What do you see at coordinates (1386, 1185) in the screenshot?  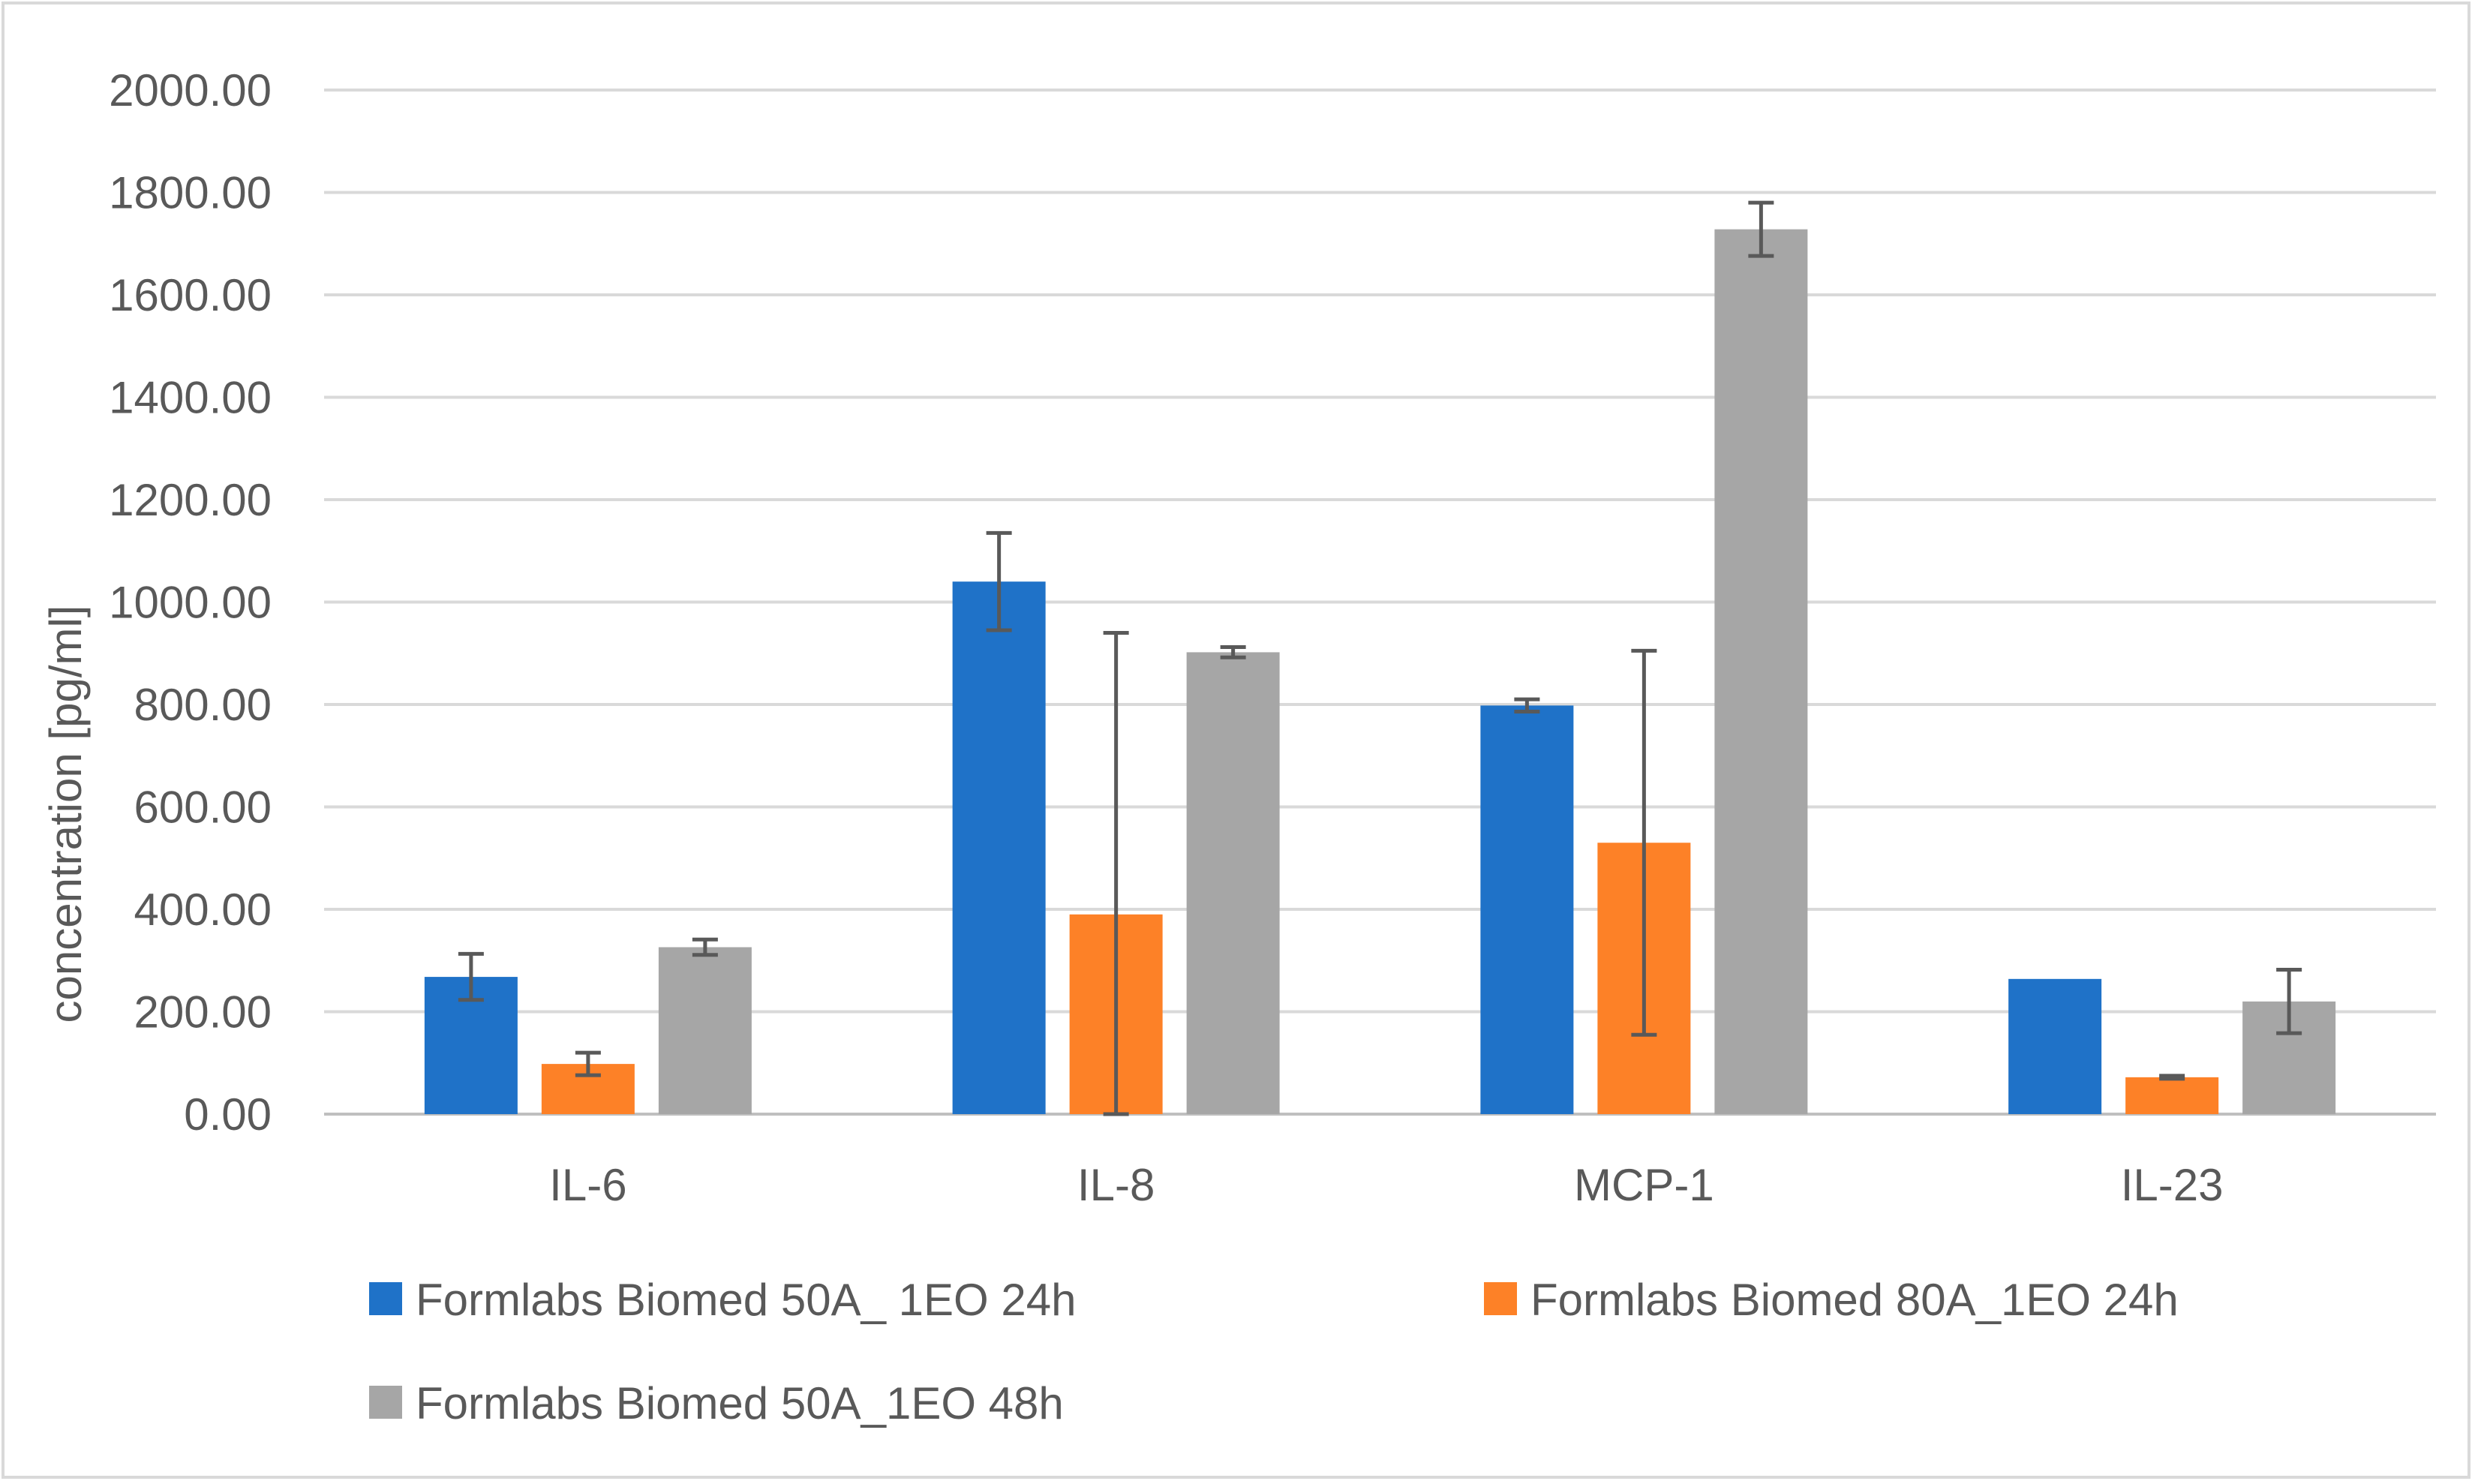 I see `x-axis-ticks: IL-6 IL-8 MCP-1 IL-23` at bounding box center [1386, 1185].